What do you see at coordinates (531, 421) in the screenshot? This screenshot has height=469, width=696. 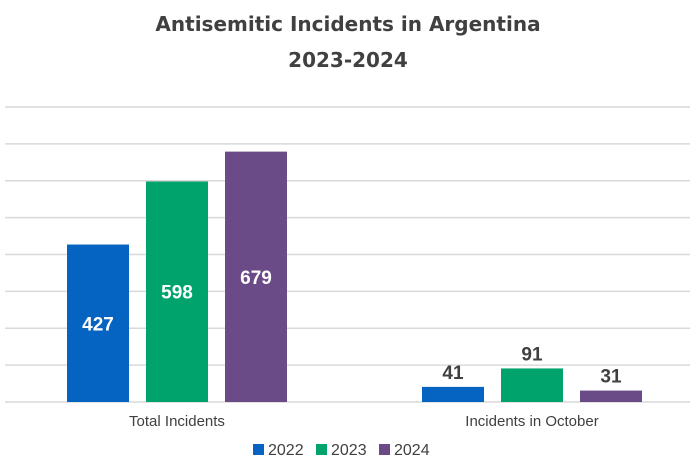 I see `category-label: Incidents in October` at bounding box center [531, 421].